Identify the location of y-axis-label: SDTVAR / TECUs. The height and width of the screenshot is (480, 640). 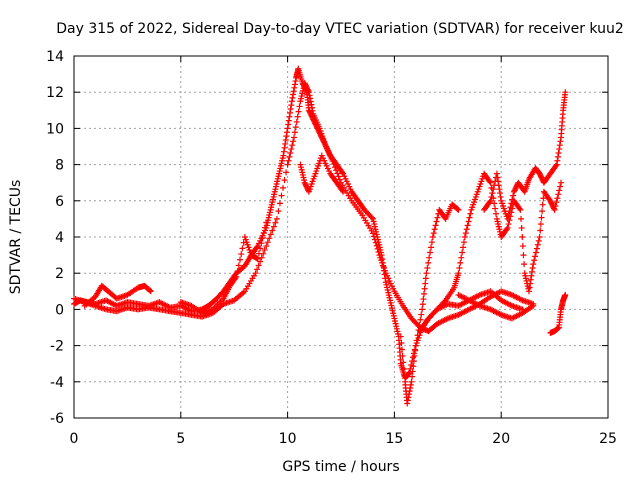
(16, 237).